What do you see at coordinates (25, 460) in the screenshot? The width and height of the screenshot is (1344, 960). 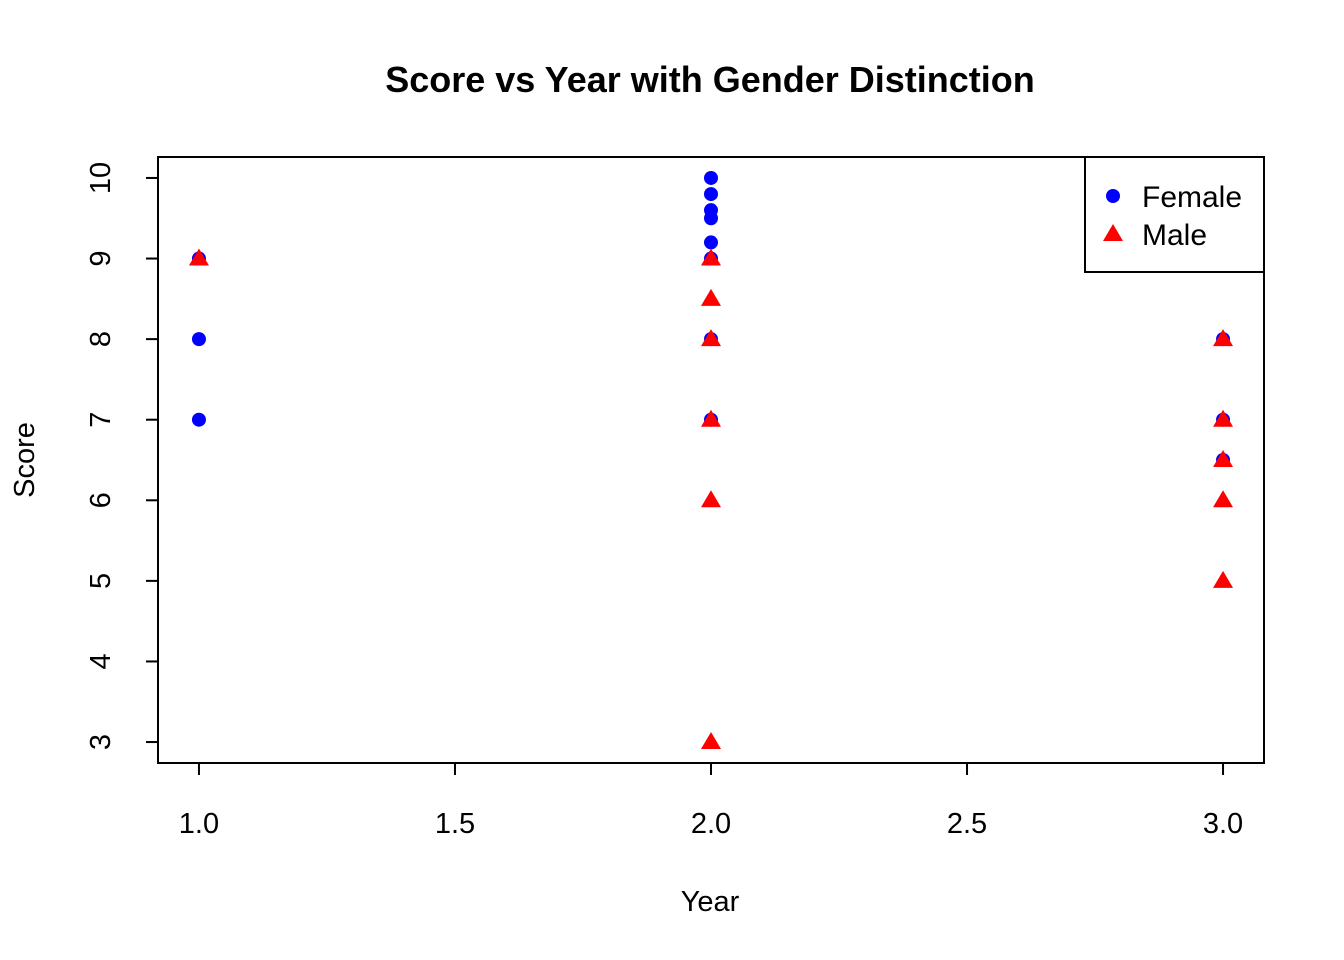 I see `y-axis-label: Score` at bounding box center [25, 460].